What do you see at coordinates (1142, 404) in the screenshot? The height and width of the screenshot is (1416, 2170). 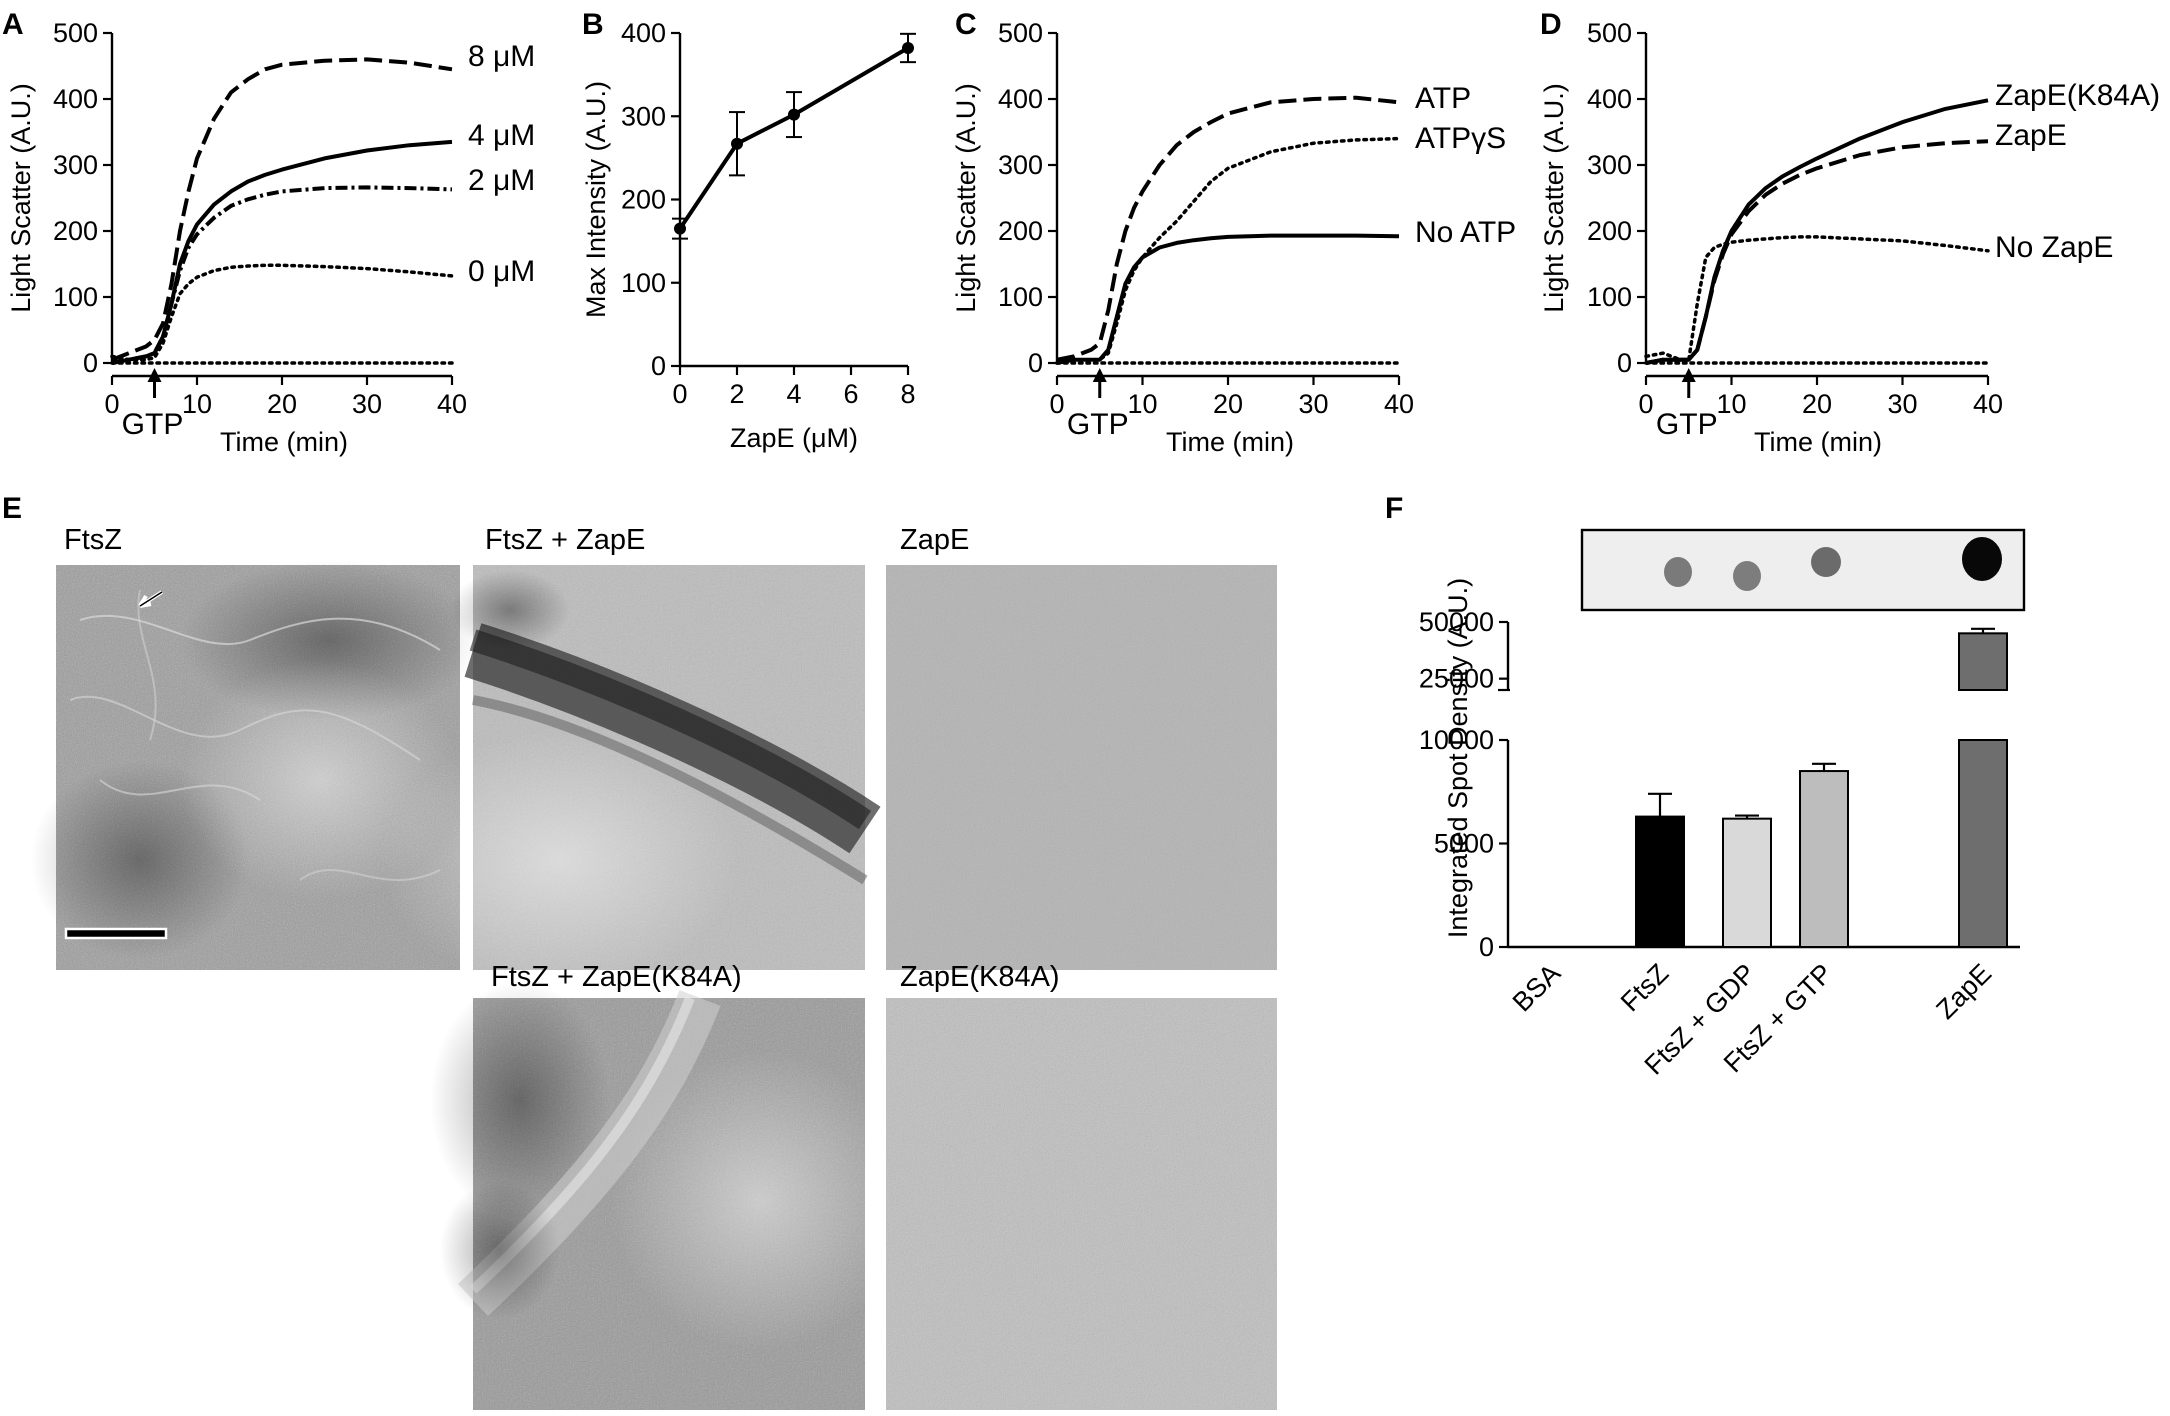 I see `x-tick-label-c: 10` at bounding box center [1142, 404].